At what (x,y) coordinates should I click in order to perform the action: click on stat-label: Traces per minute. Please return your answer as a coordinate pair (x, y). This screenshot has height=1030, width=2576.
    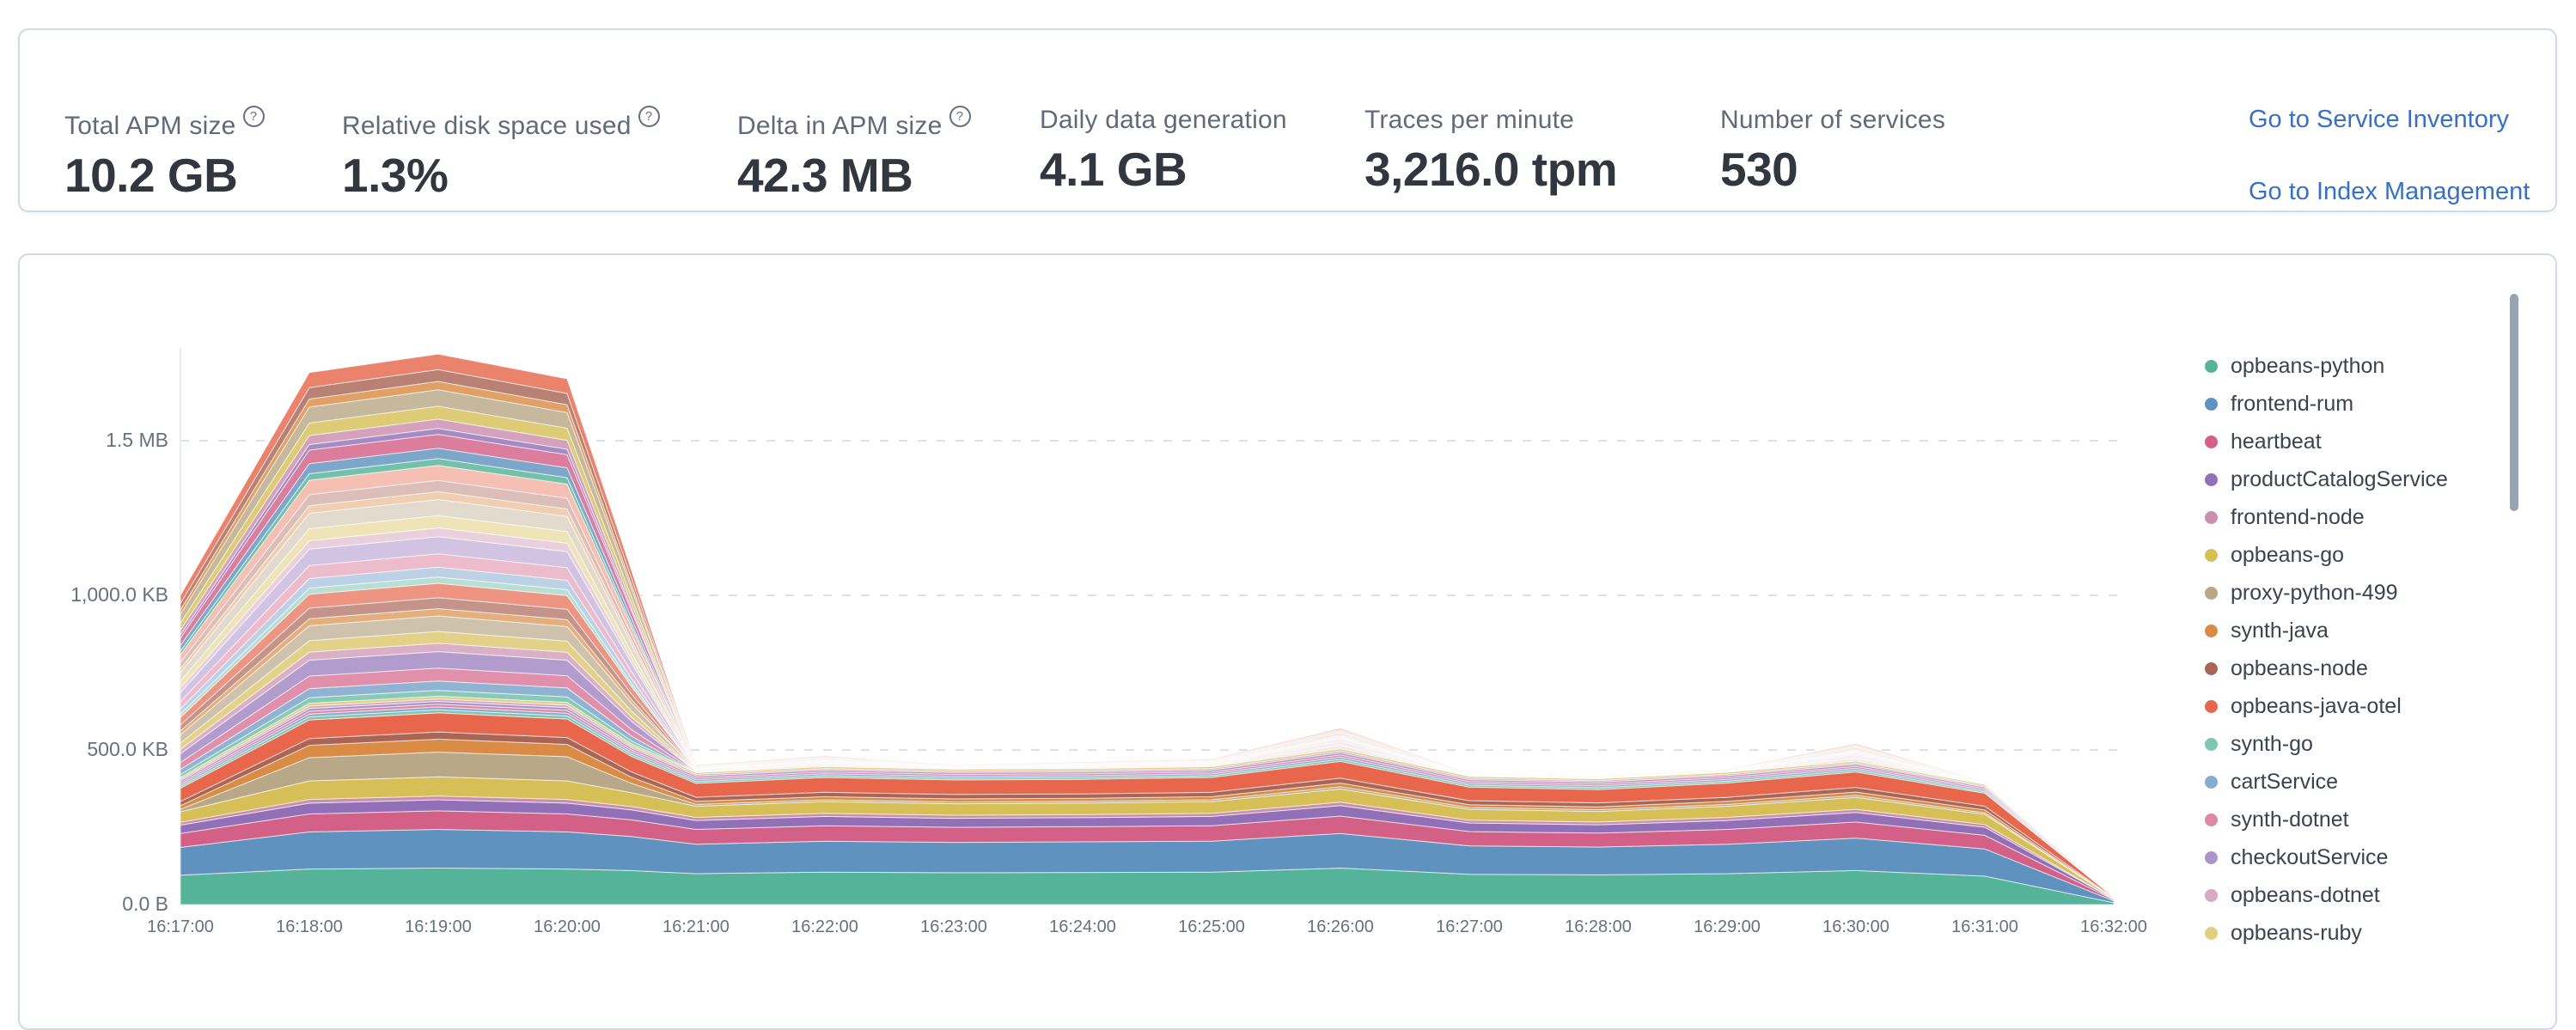
    Looking at the image, I should click on (1469, 120).